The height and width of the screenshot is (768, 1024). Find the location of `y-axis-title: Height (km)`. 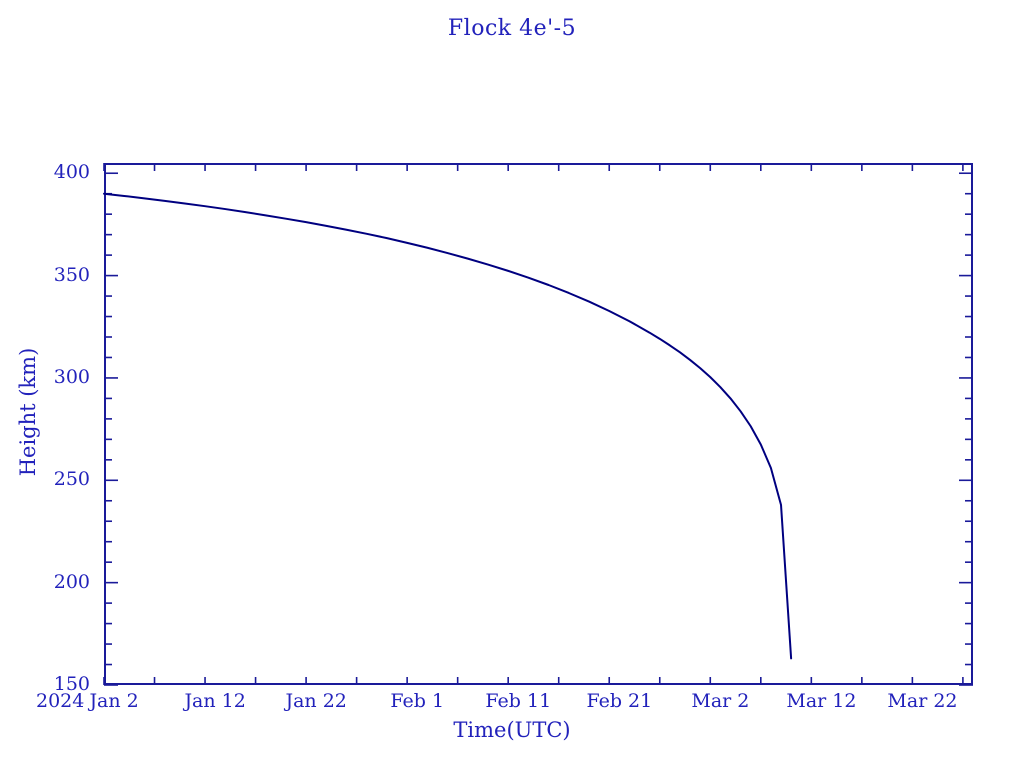

y-axis-title: Height (km) is located at coordinates (28, 412).